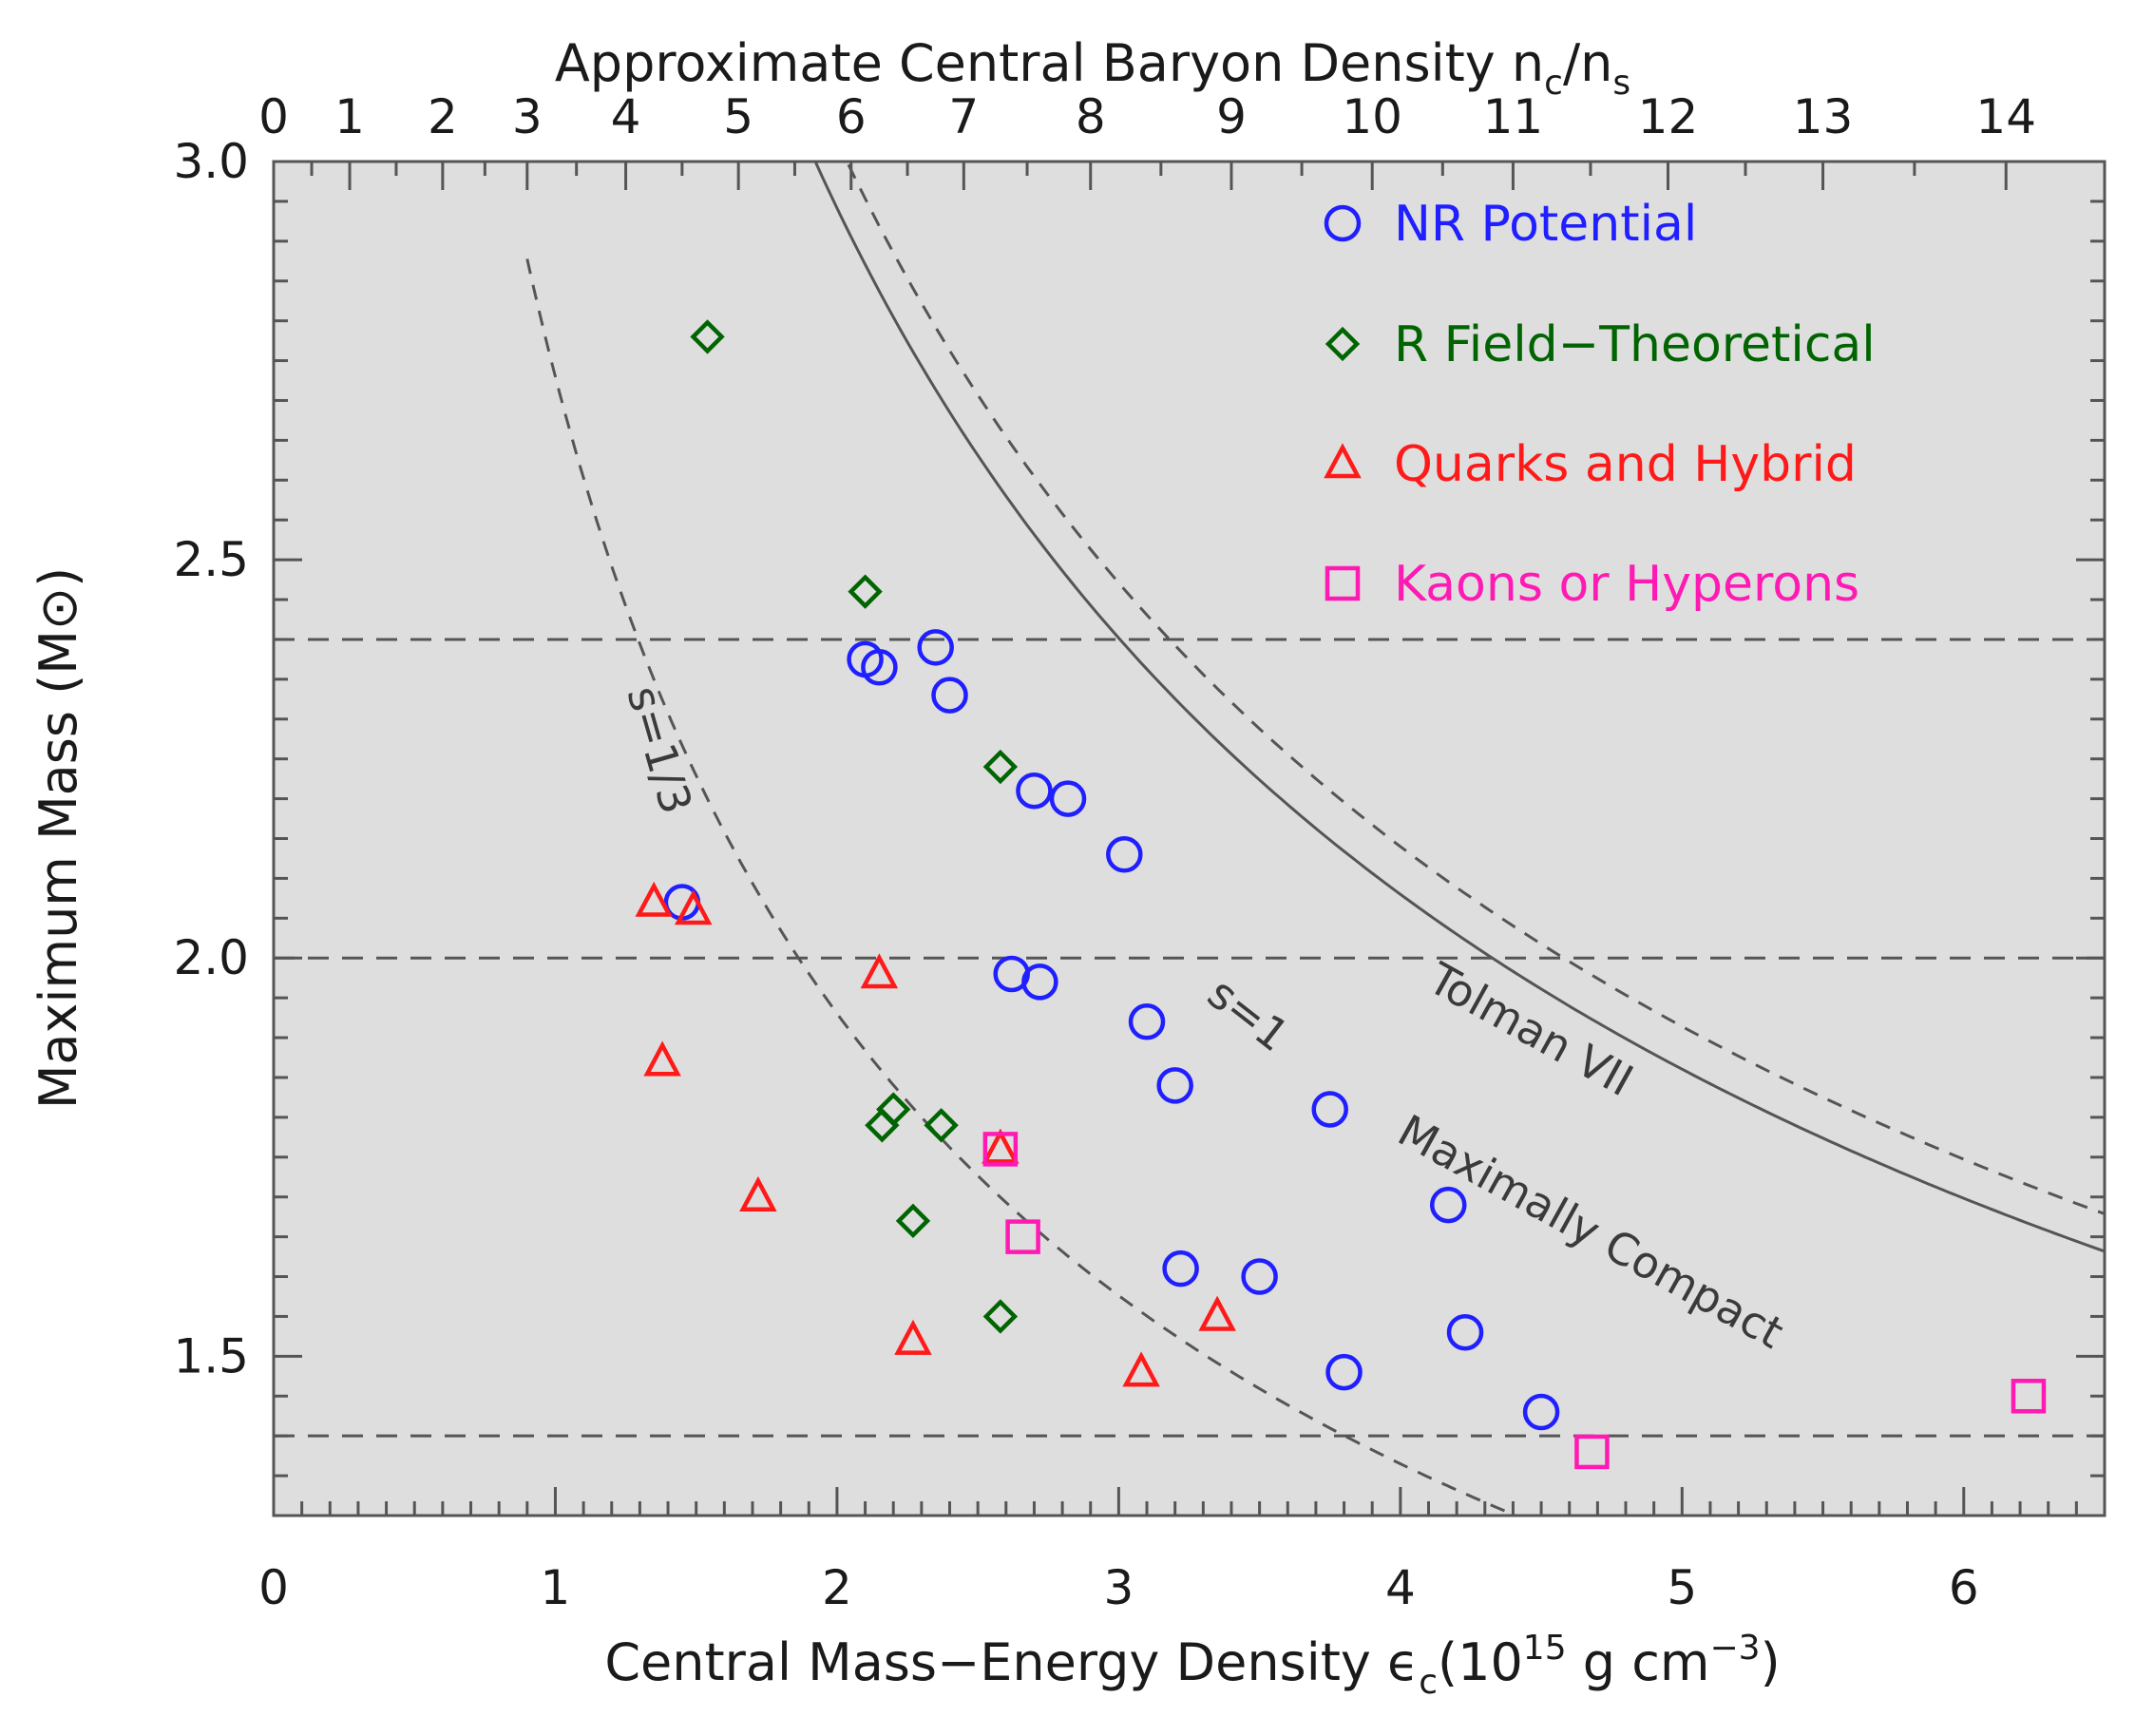  What do you see at coordinates (1682, 1588) in the screenshot?
I see `x-tick-label: 5` at bounding box center [1682, 1588].